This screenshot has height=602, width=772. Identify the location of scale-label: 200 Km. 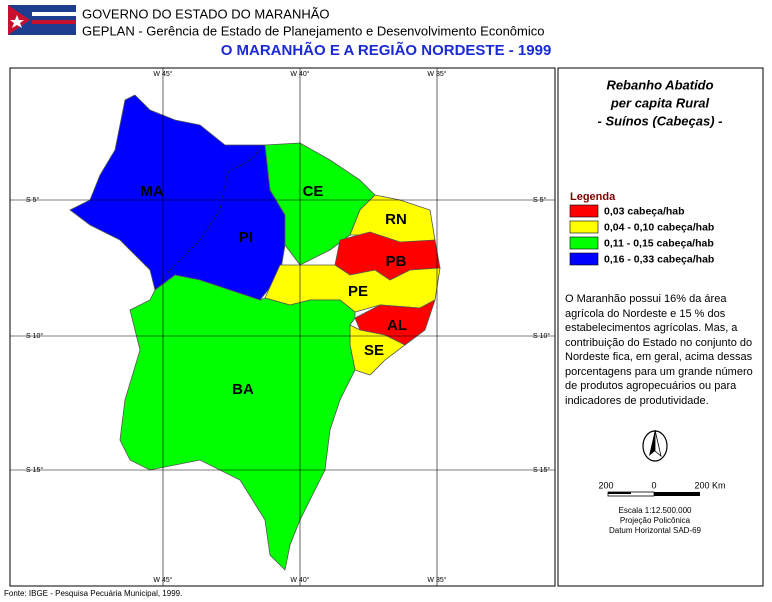
(709, 485).